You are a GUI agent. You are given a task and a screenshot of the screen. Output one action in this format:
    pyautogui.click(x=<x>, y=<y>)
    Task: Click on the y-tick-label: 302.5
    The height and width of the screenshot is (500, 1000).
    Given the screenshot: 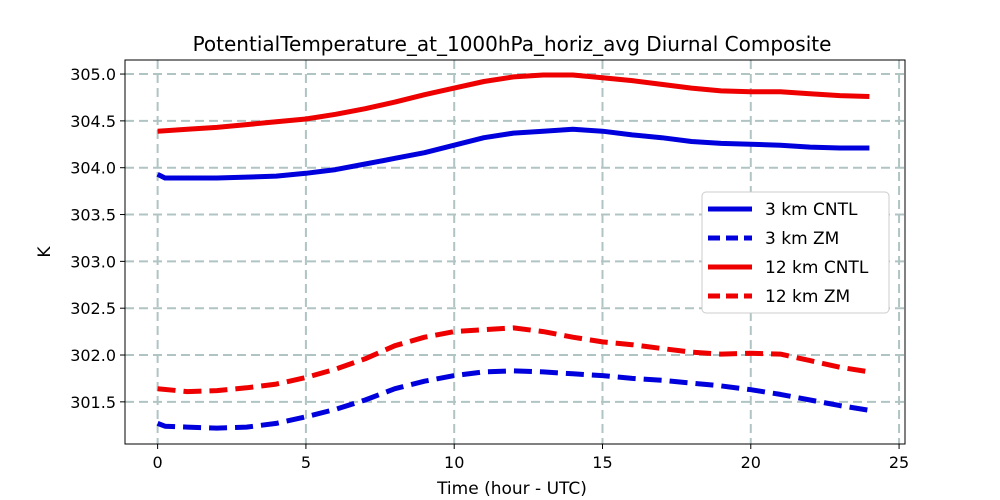 What is the action you would take?
    pyautogui.click(x=93, y=308)
    